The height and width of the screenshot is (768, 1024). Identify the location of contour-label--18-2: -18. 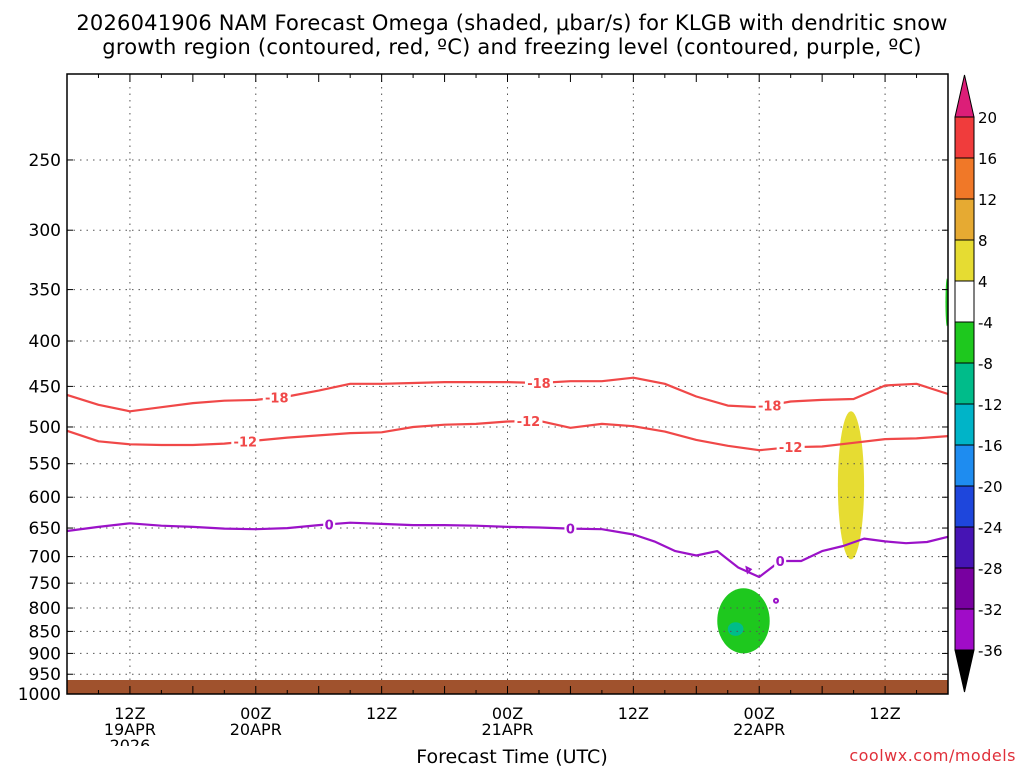
(770, 406).